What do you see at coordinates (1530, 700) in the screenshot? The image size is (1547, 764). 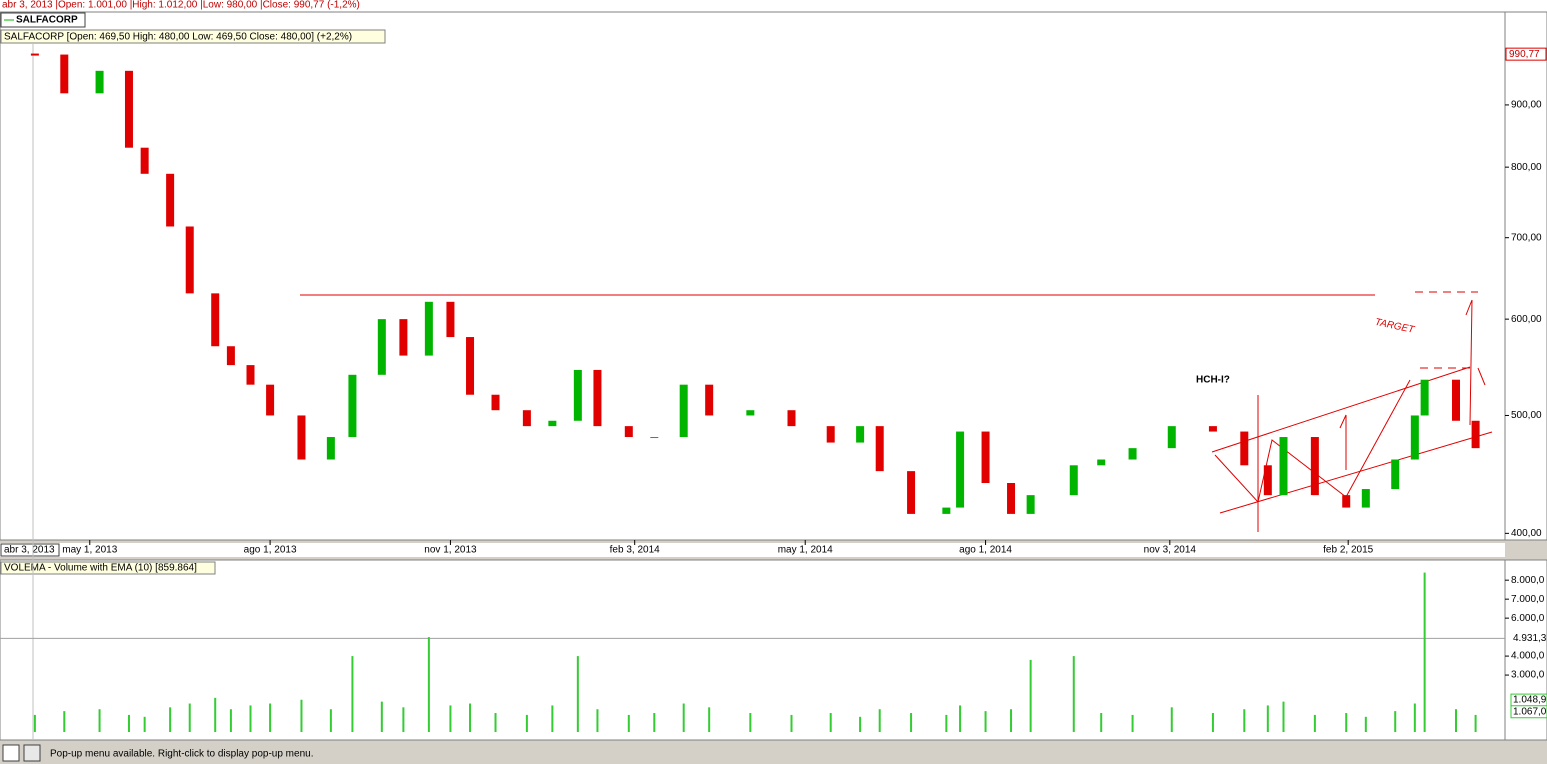 I see `marker-label: 1.048,9` at bounding box center [1530, 700].